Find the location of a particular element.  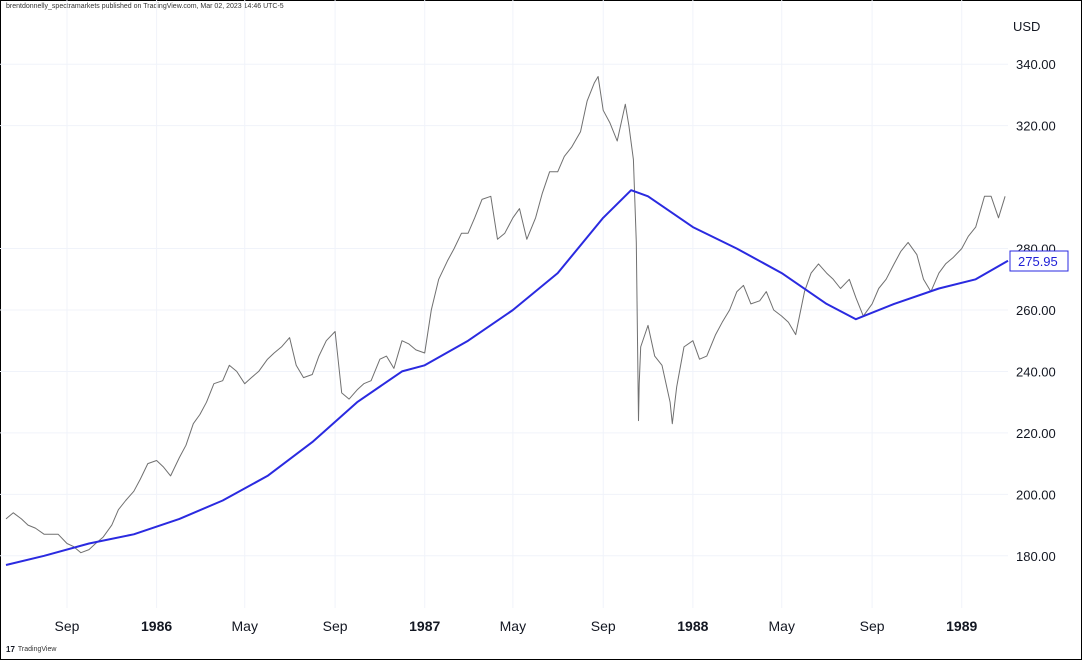

y-tick-label: 240.00 is located at coordinates (1036, 371).